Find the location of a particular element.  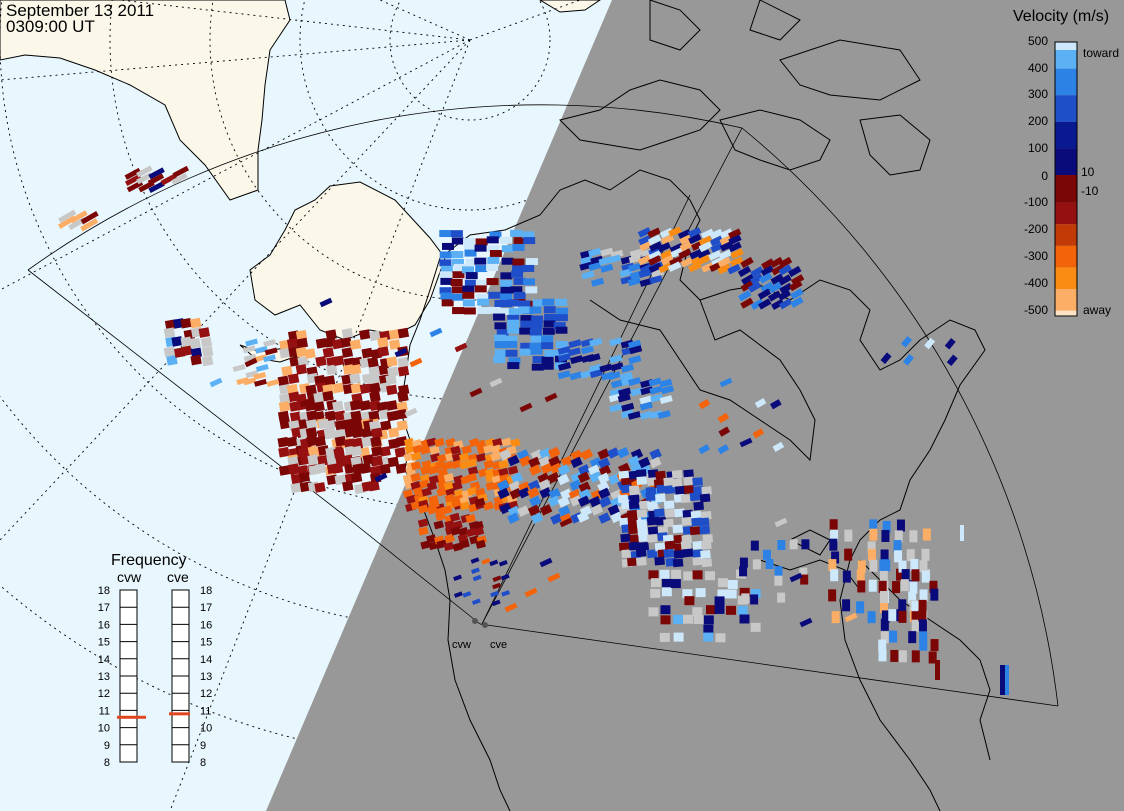

colorbar-swatch is located at coordinates (1066, 300).